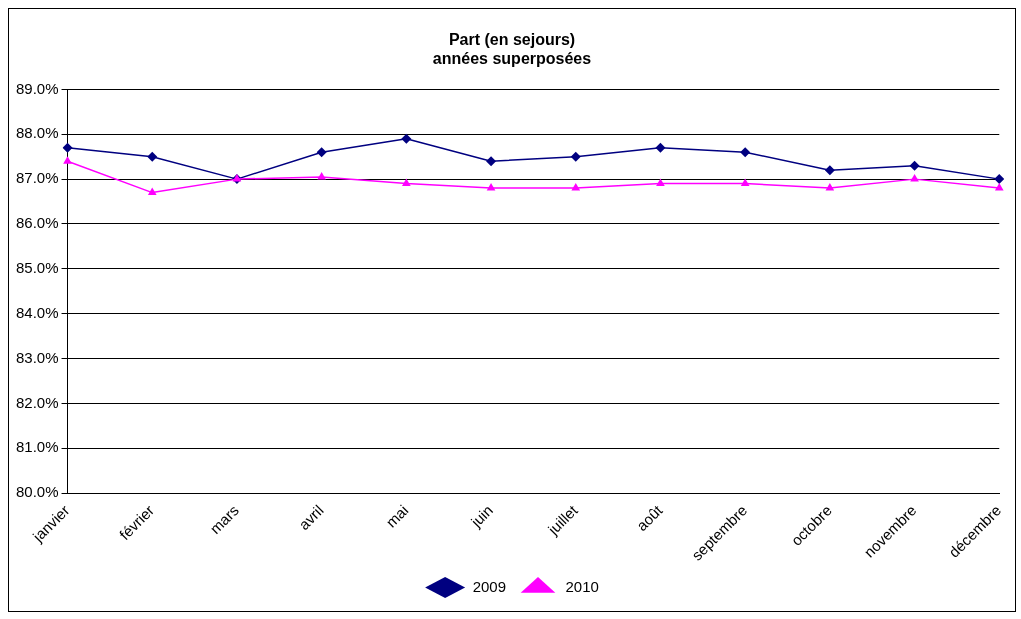 The image size is (1021, 619). What do you see at coordinates (37, 267) in the screenshot?
I see `y-tick-label: 85.0%` at bounding box center [37, 267].